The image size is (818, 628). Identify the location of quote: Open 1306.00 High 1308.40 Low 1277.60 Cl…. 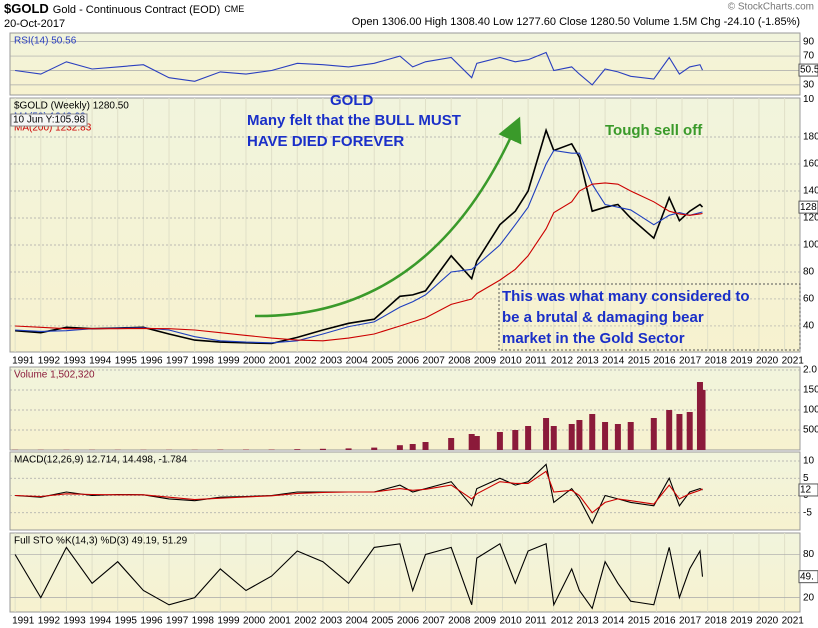
(576, 22).